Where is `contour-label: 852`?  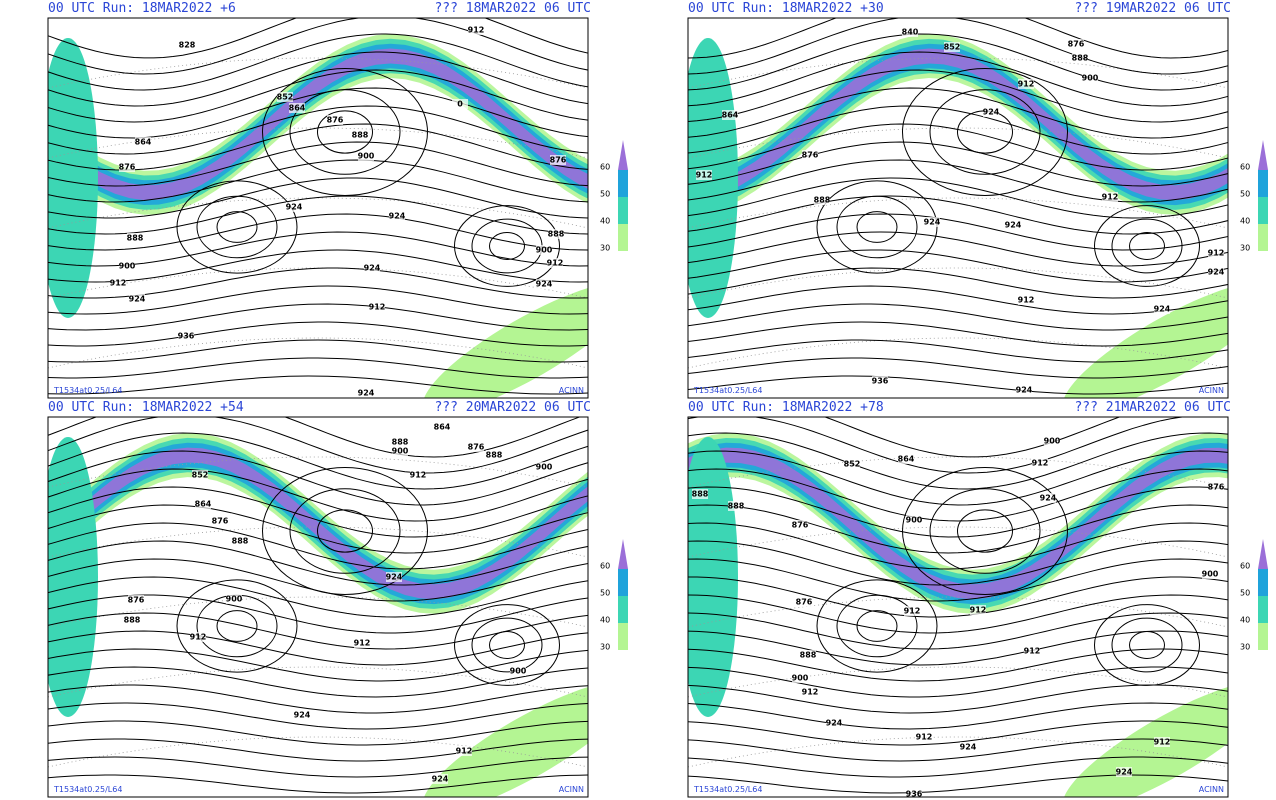
contour-label: 852 is located at coordinates (952, 47).